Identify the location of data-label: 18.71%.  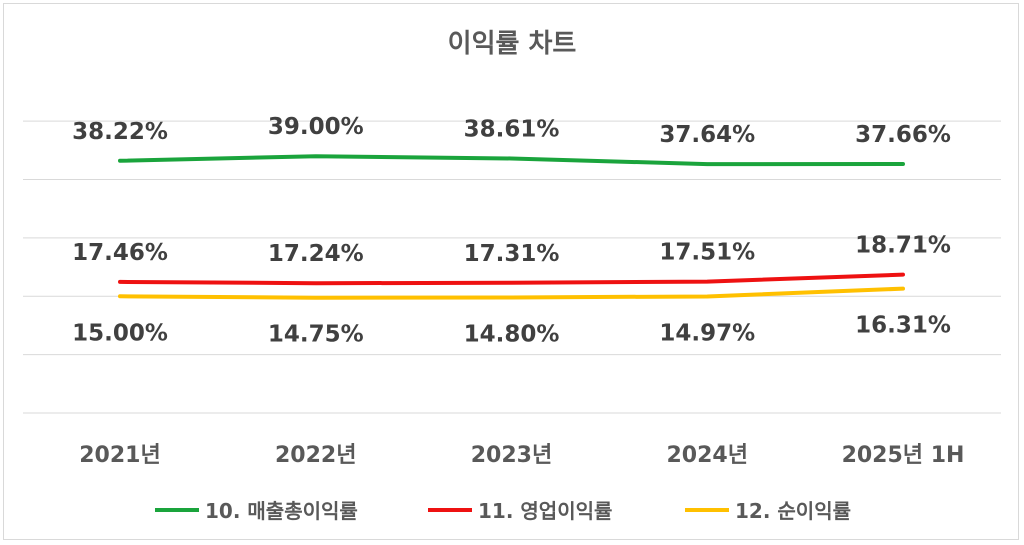
(903, 246).